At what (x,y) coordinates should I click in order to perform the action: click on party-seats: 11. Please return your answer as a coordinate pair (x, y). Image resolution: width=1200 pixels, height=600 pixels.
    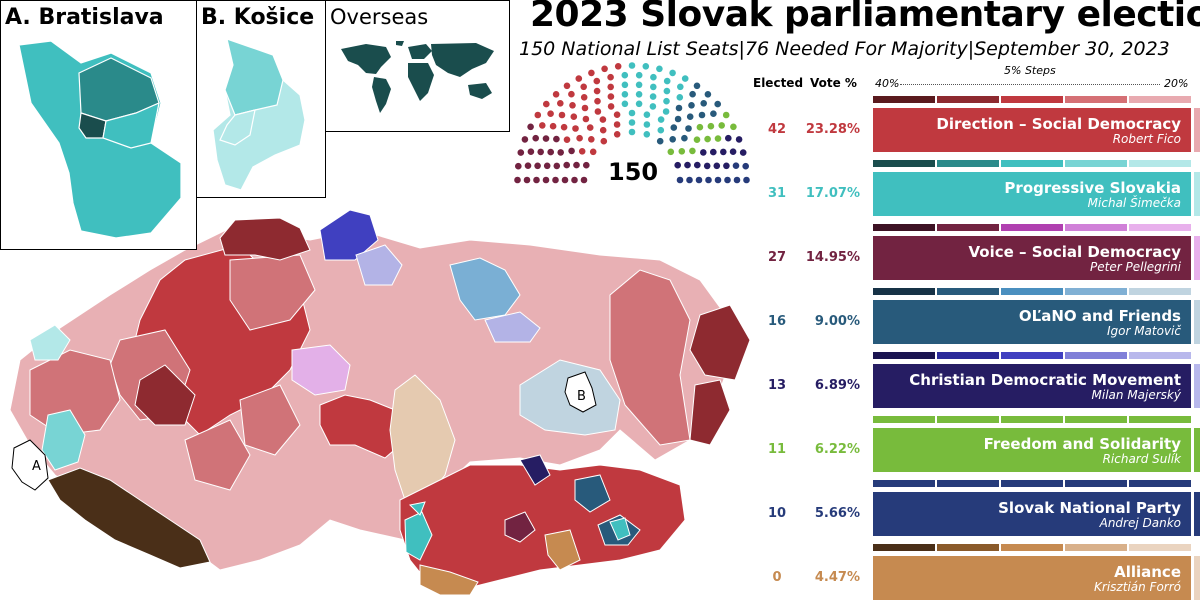
    Looking at the image, I should click on (777, 449).